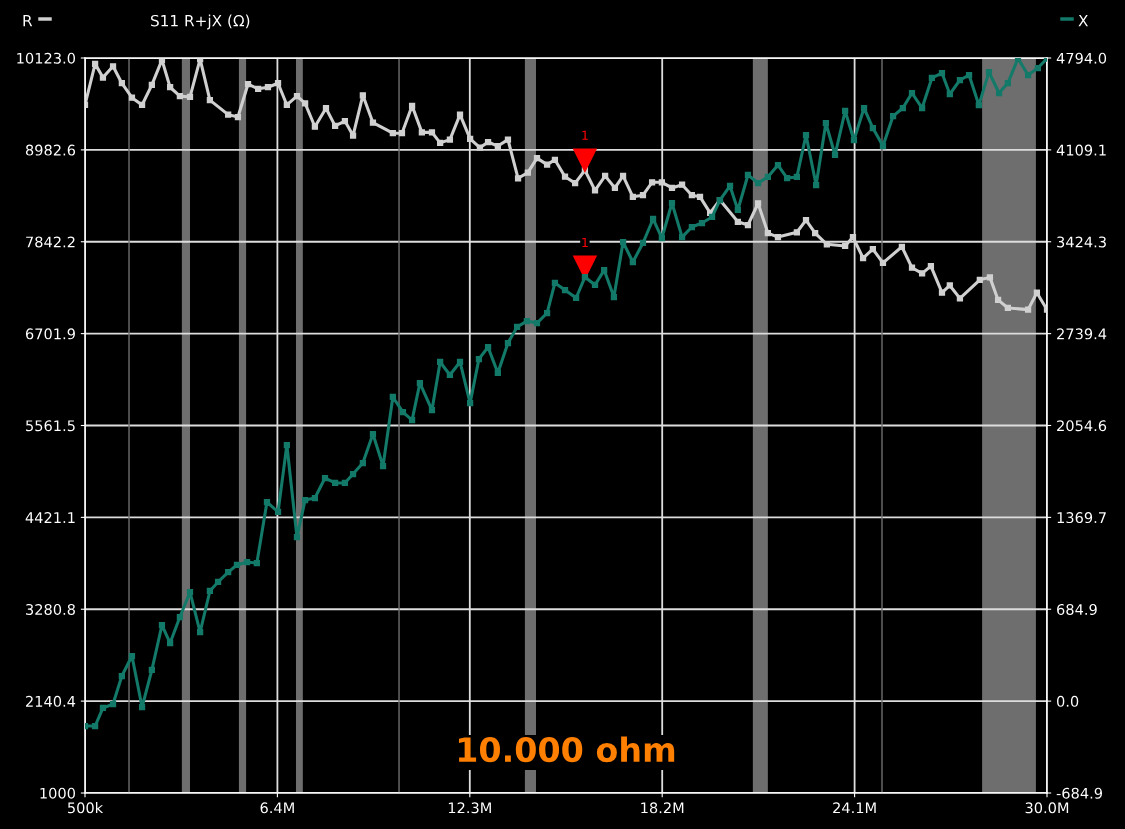 Image resolution: width=1125 pixels, height=829 pixels. What do you see at coordinates (50, 334) in the screenshot?
I see `y-tick-label: 6701.9` at bounding box center [50, 334].